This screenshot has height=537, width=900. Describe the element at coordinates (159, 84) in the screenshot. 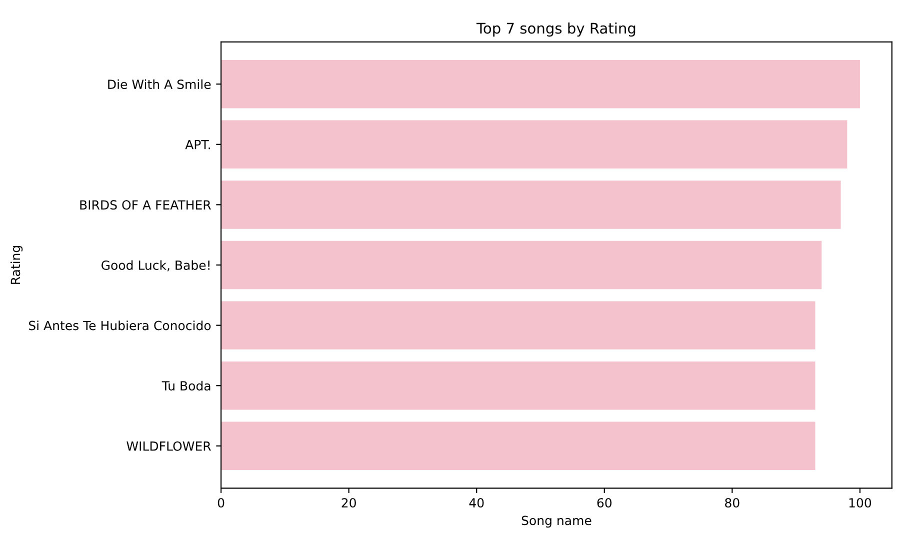

I see `y-tick-label: Die With A Smile` at that location.